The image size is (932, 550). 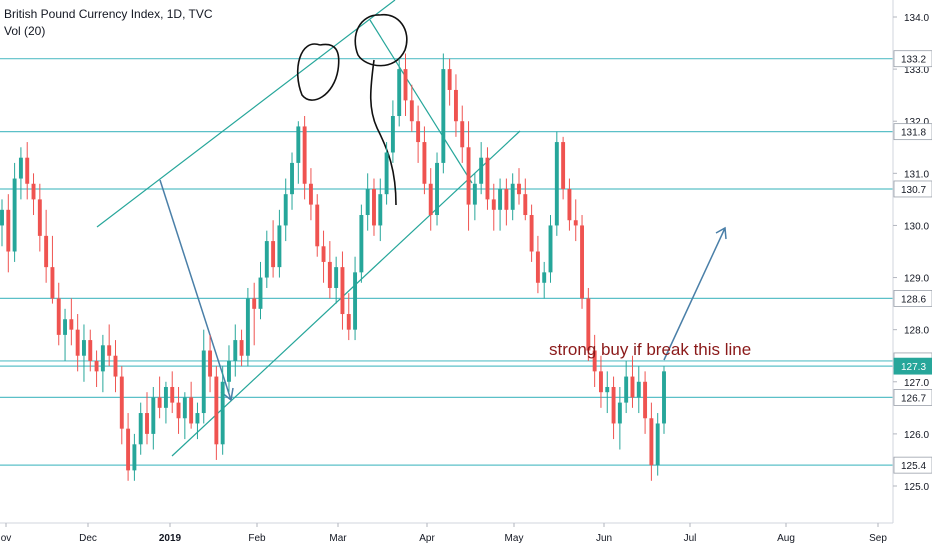 I want to click on y-tick-label: 130.0, so click(x=916, y=226).